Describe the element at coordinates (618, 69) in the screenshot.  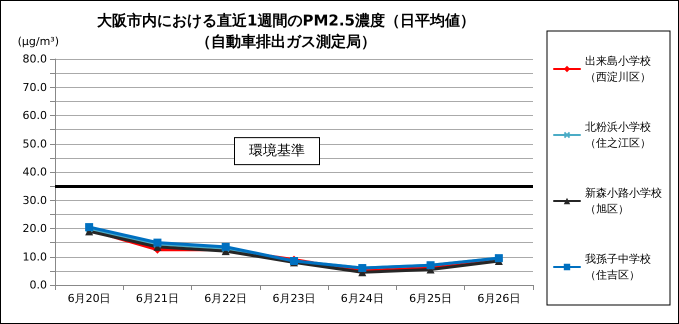
I see `legend-label: 出来島小学校（西淀川区）` at that location.